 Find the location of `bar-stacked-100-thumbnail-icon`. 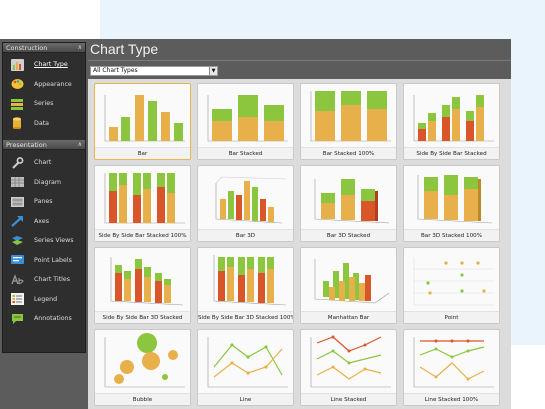

bar-stacked-100-thumbnail-icon is located at coordinates (350, 116).